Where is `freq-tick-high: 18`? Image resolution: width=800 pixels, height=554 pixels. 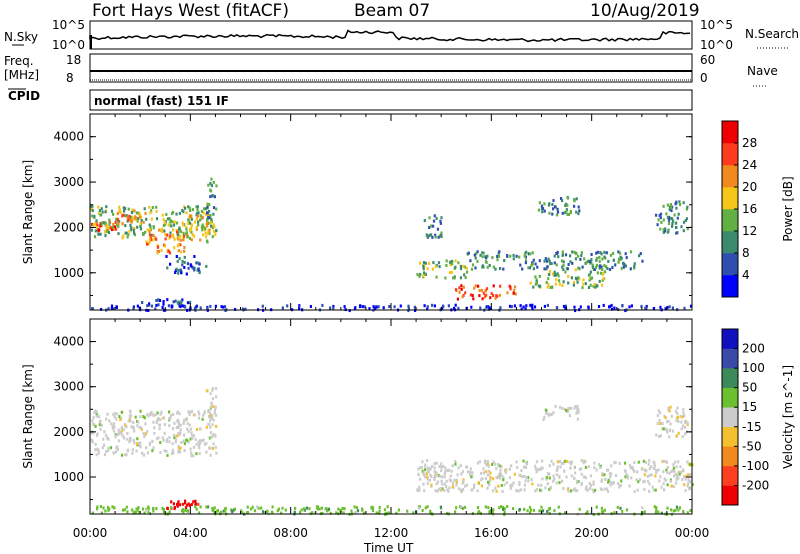
freq-tick-high: 18 is located at coordinates (73, 60).